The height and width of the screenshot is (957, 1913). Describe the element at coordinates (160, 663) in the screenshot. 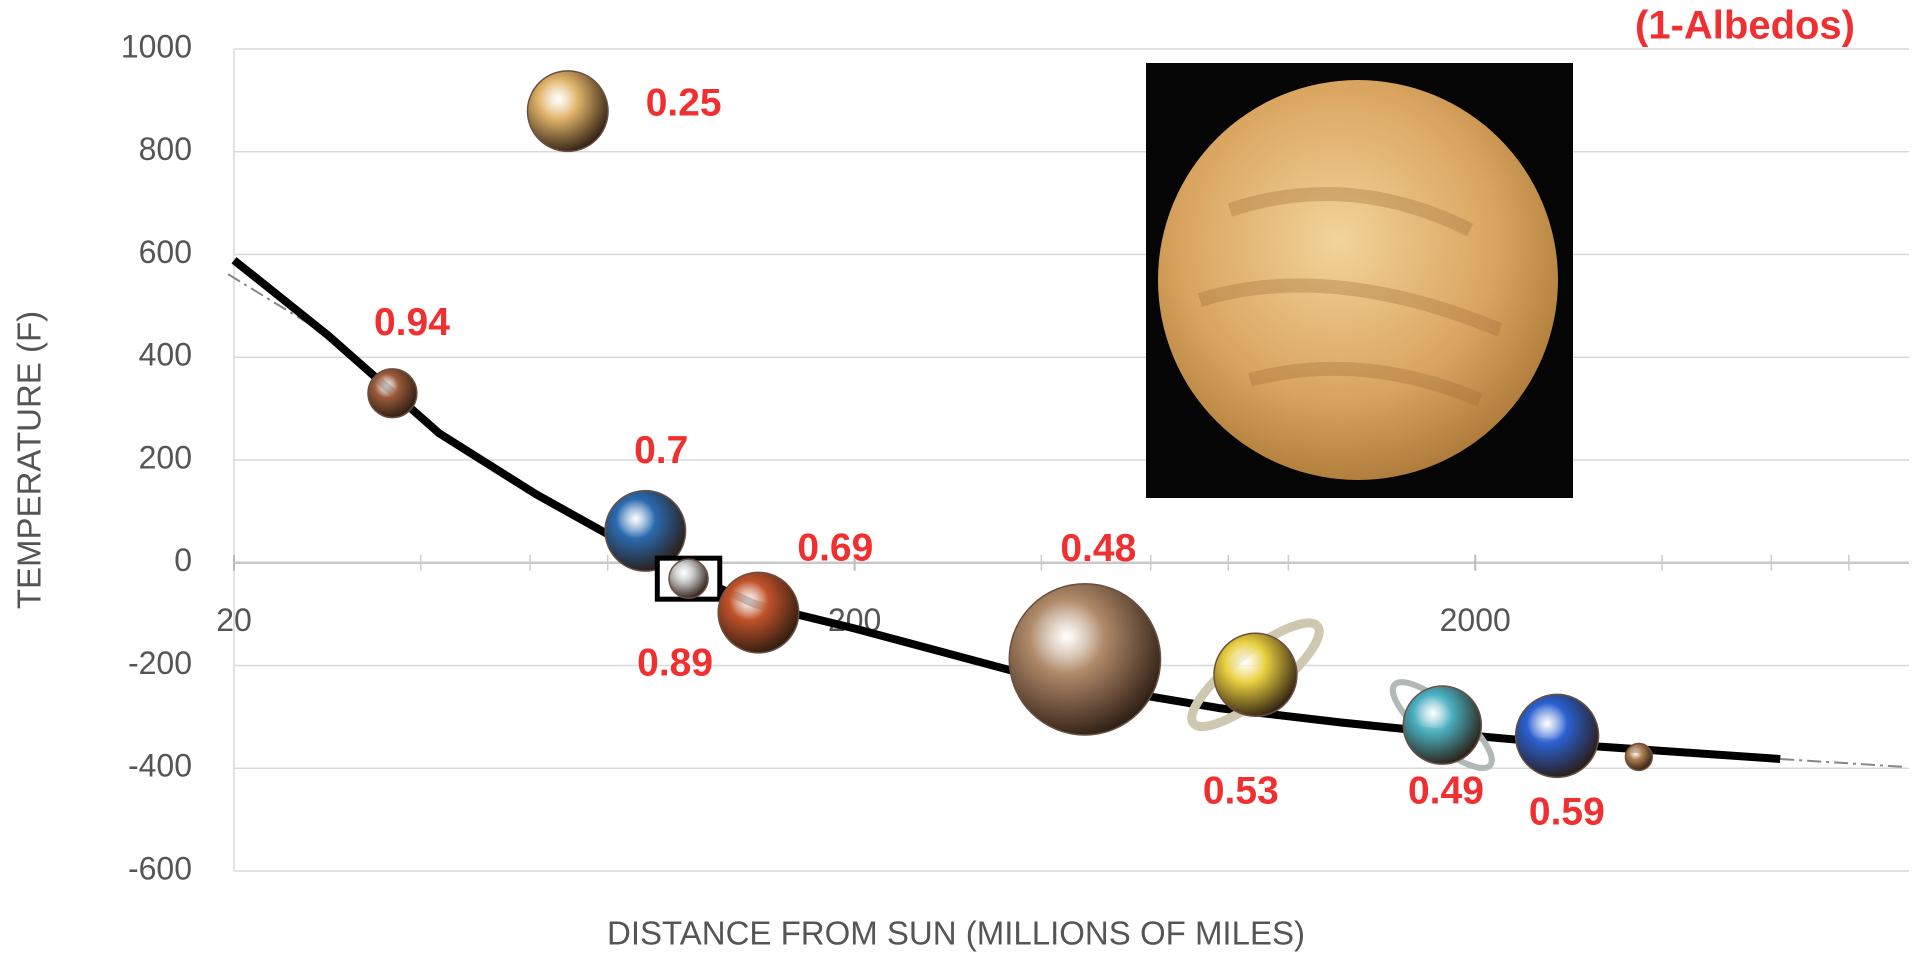

I see `y-tick-label: -200` at that location.